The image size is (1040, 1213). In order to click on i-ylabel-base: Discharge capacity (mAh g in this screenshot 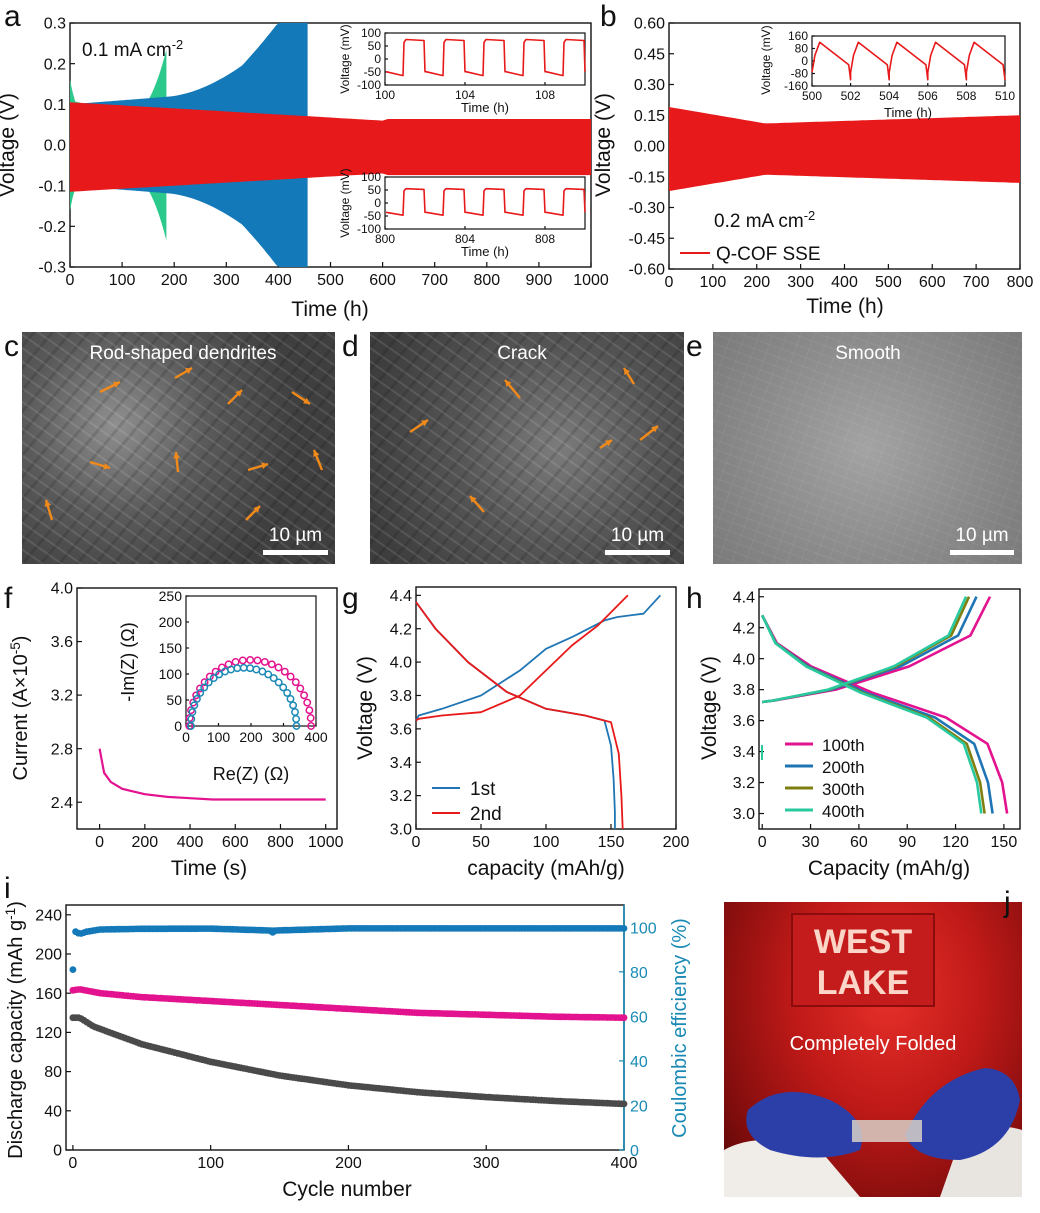, I will do `click(16, 1039)`.